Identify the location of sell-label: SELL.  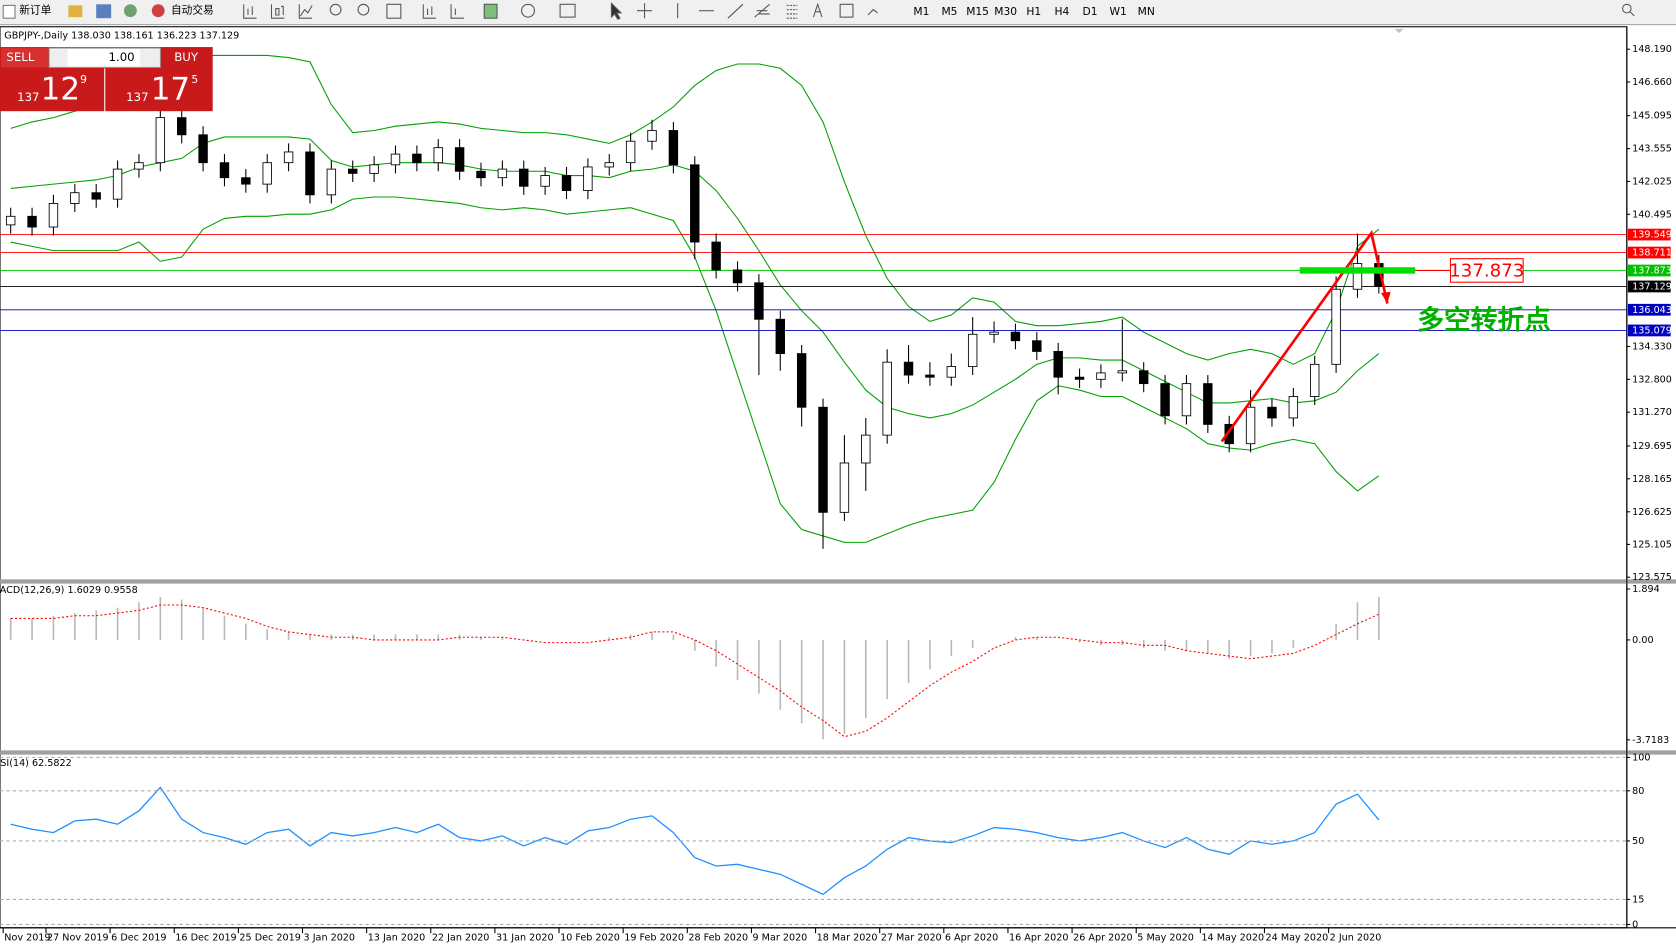
(20, 57).